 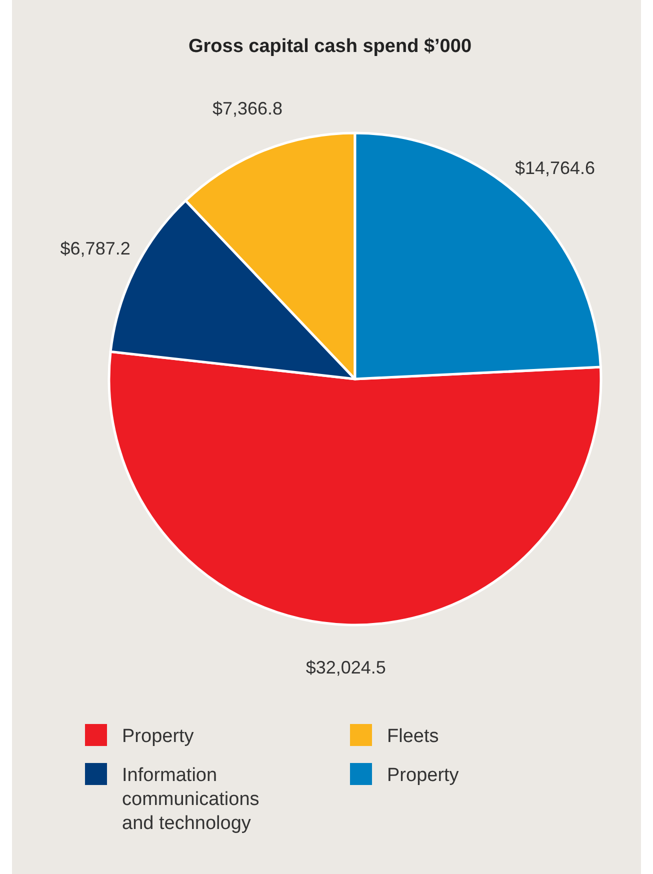 What do you see at coordinates (191, 799) in the screenshot?
I see `legend-label: Information communications and technology` at bounding box center [191, 799].